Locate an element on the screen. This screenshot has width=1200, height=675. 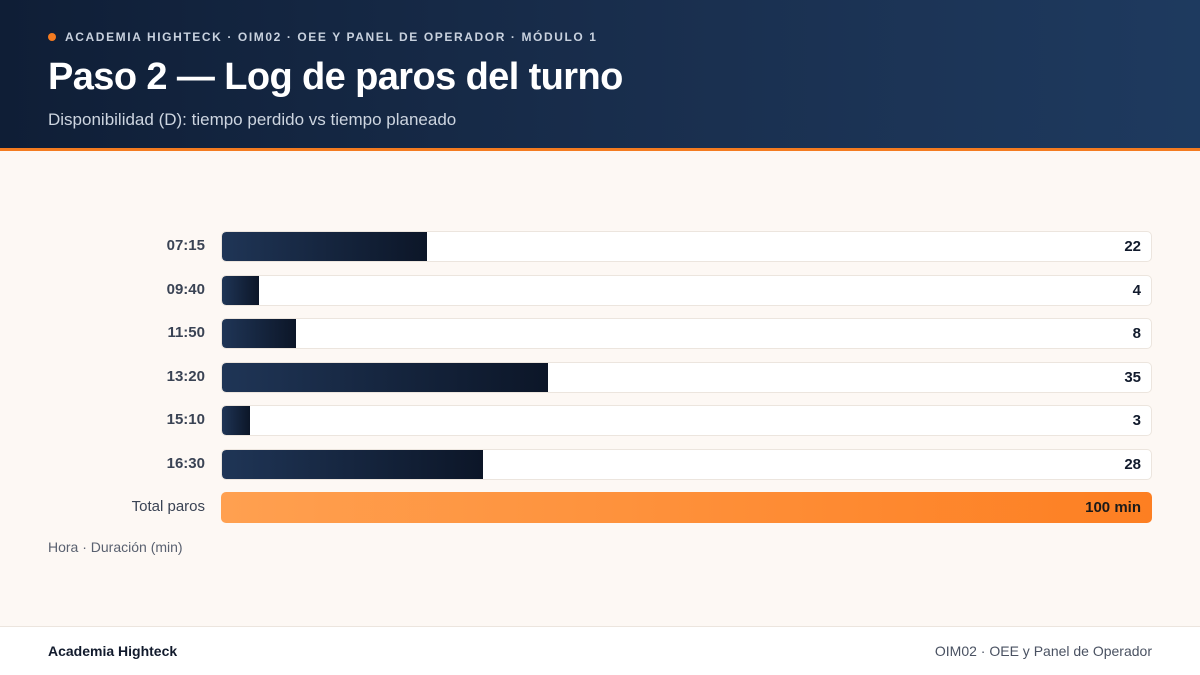
bar-value: 22 is located at coordinates (1132, 246).